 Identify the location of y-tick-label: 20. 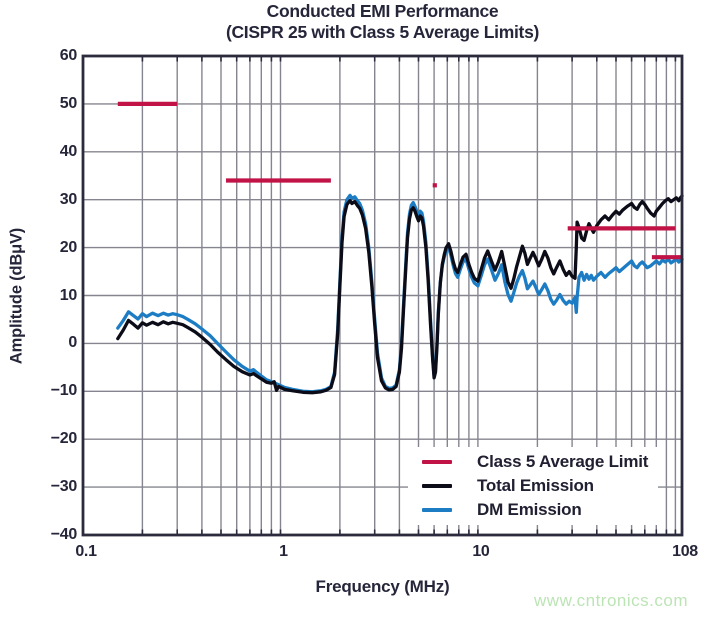
(68, 247).